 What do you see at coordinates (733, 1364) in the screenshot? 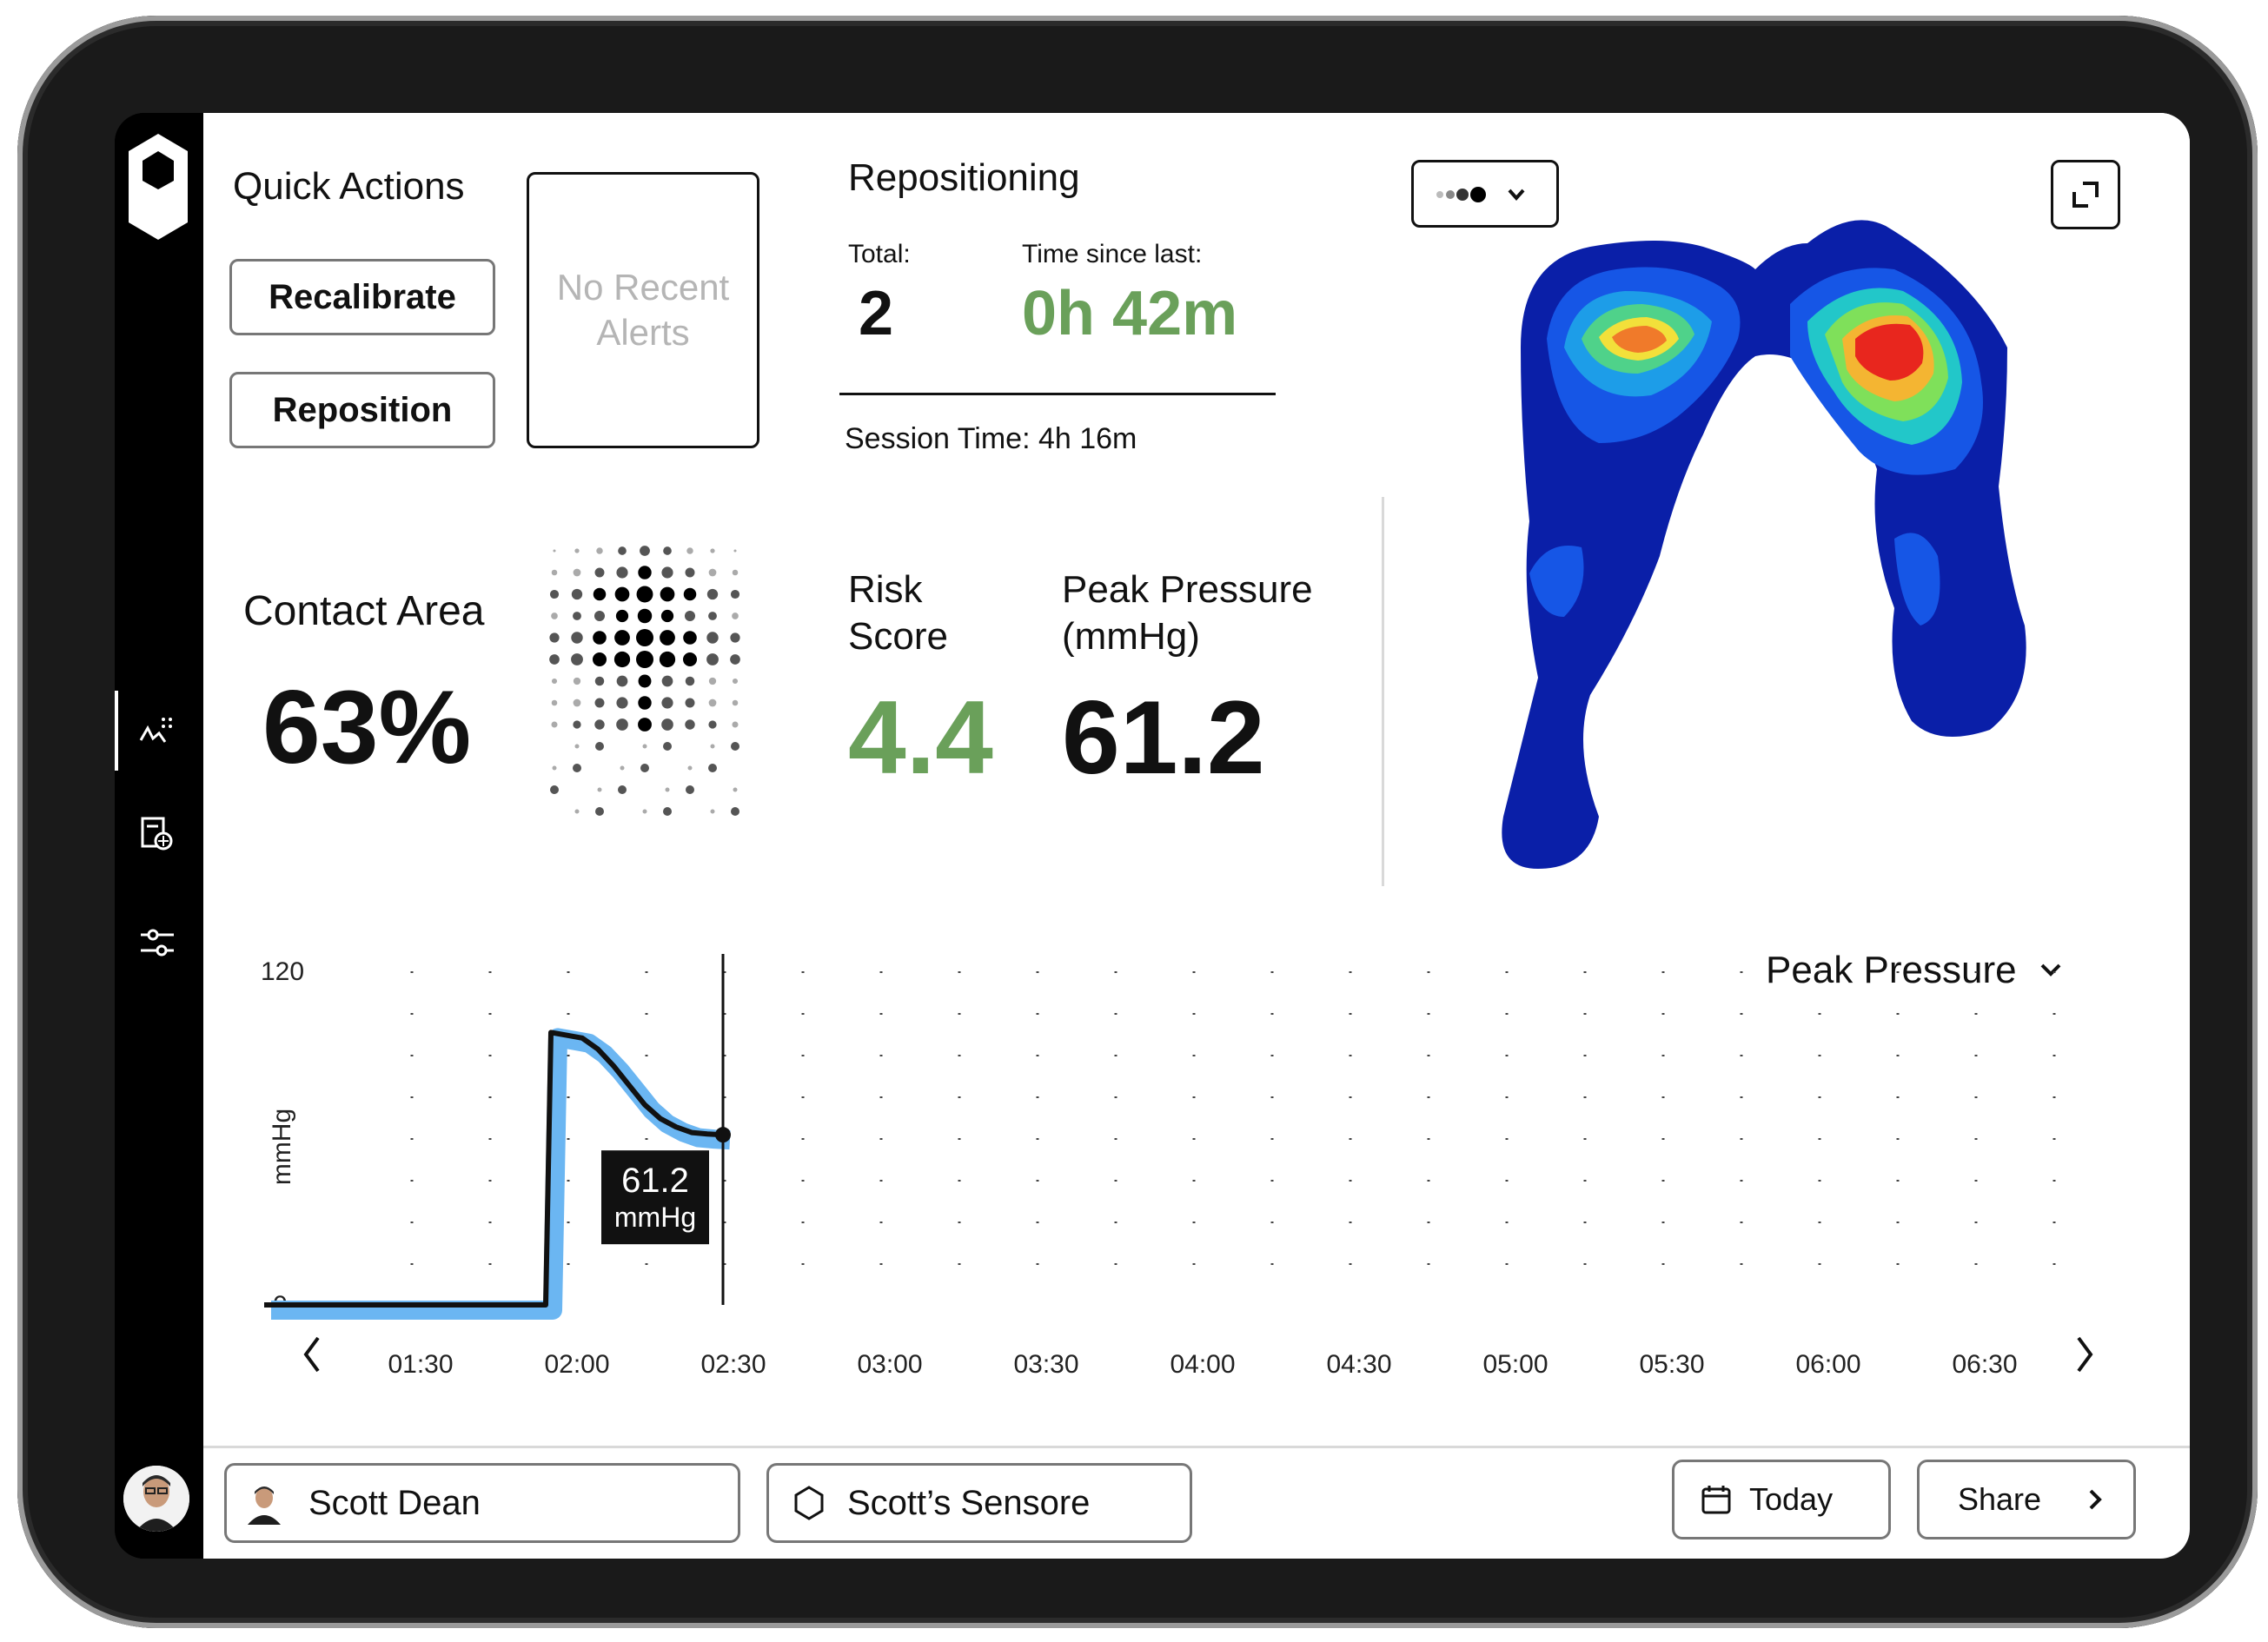
I see `x-tick-label: 02:30` at bounding box center [733, 1364].